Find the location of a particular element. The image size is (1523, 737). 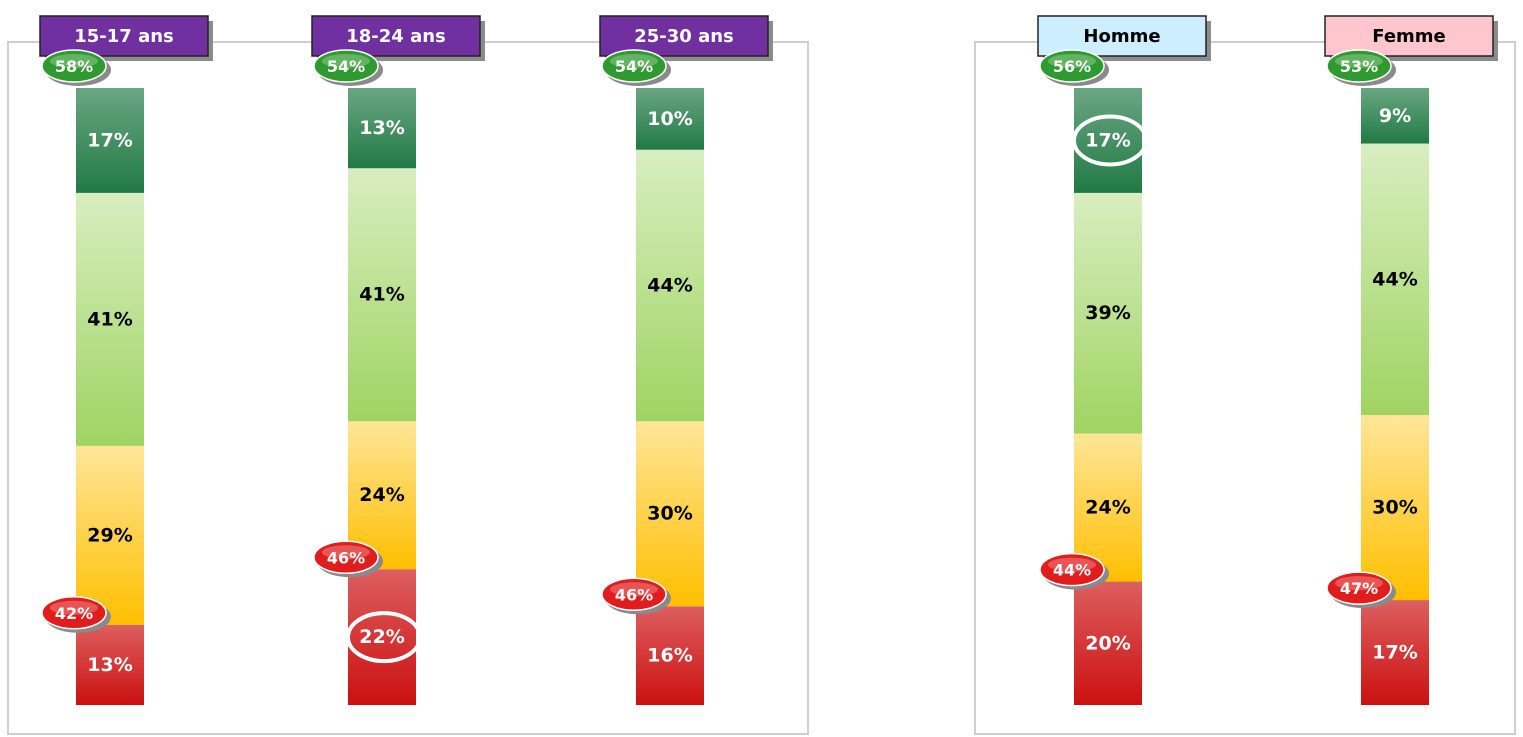

badge-label: 56% is located at coordinates (1072, 66).